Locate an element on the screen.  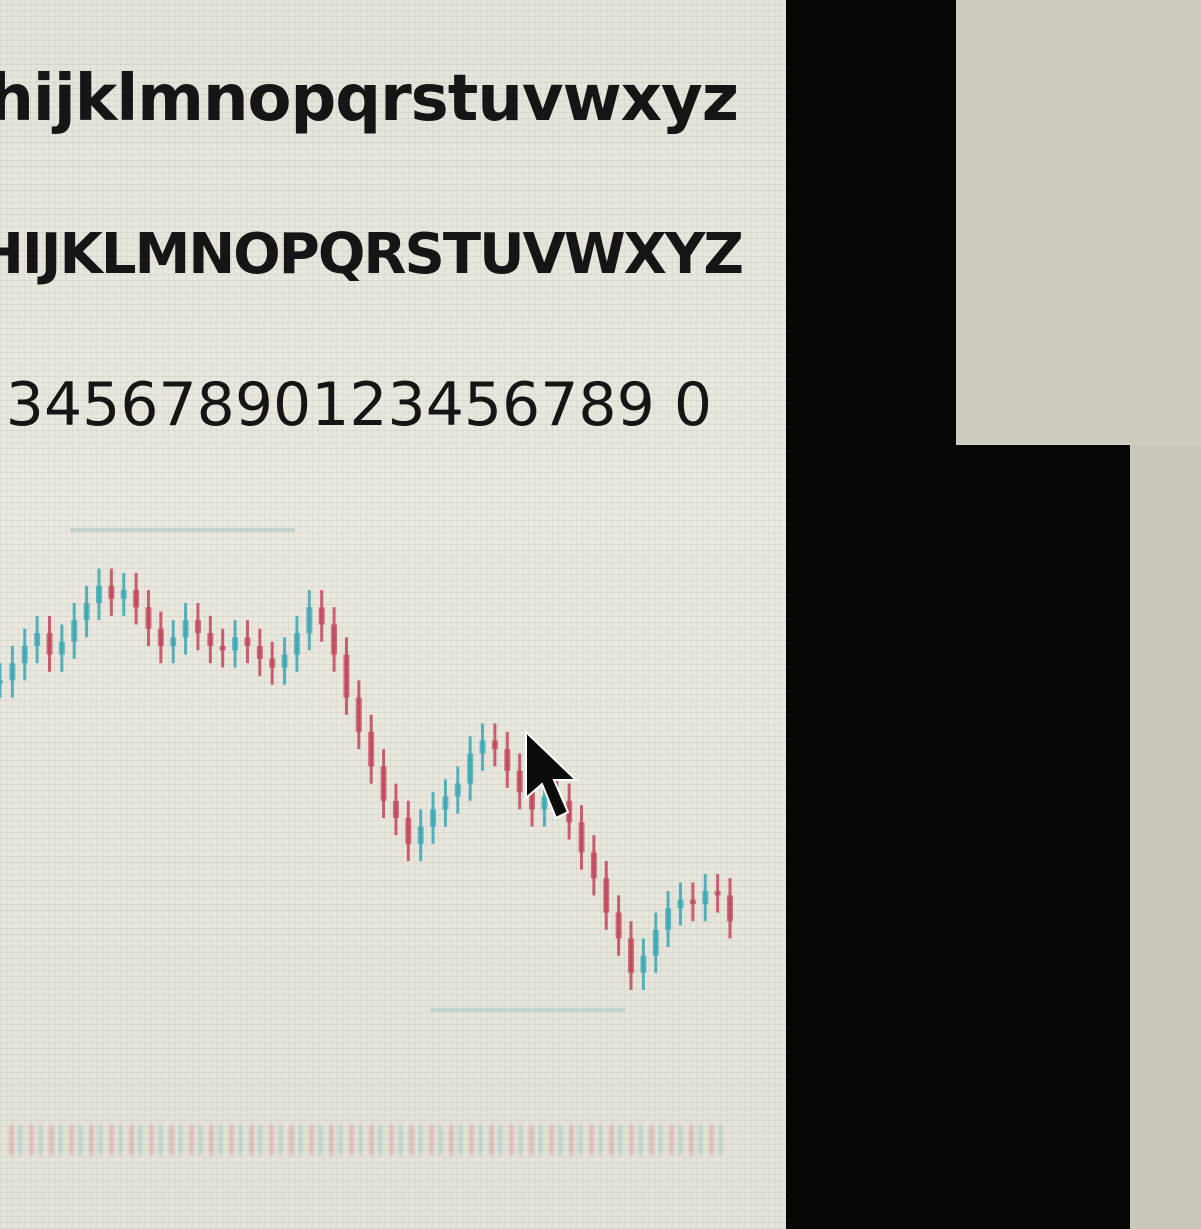
chart-header-strip is located at coordinates (182, 530).